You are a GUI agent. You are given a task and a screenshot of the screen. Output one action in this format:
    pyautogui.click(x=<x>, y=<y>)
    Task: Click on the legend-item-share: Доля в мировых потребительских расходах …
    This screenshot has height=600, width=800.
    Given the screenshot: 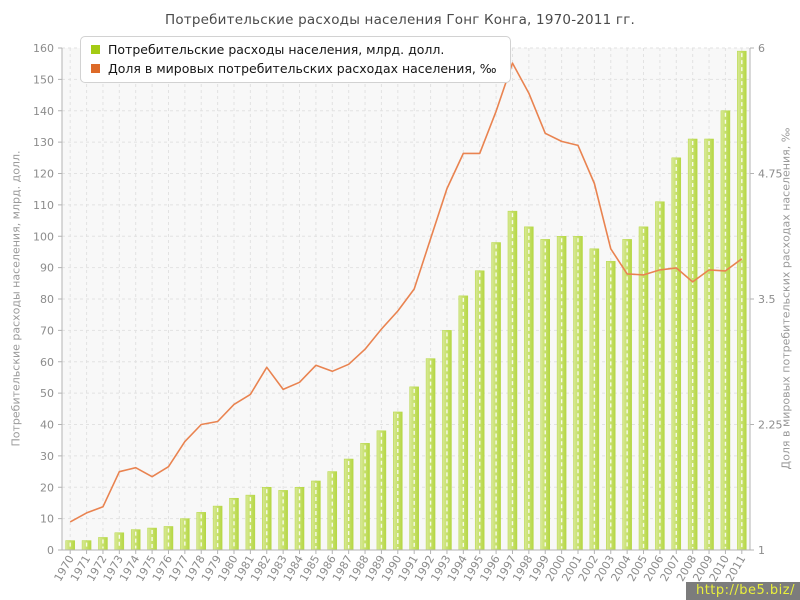 What is the action you would take?
    pyautogui.click(x=294, y=68)
    